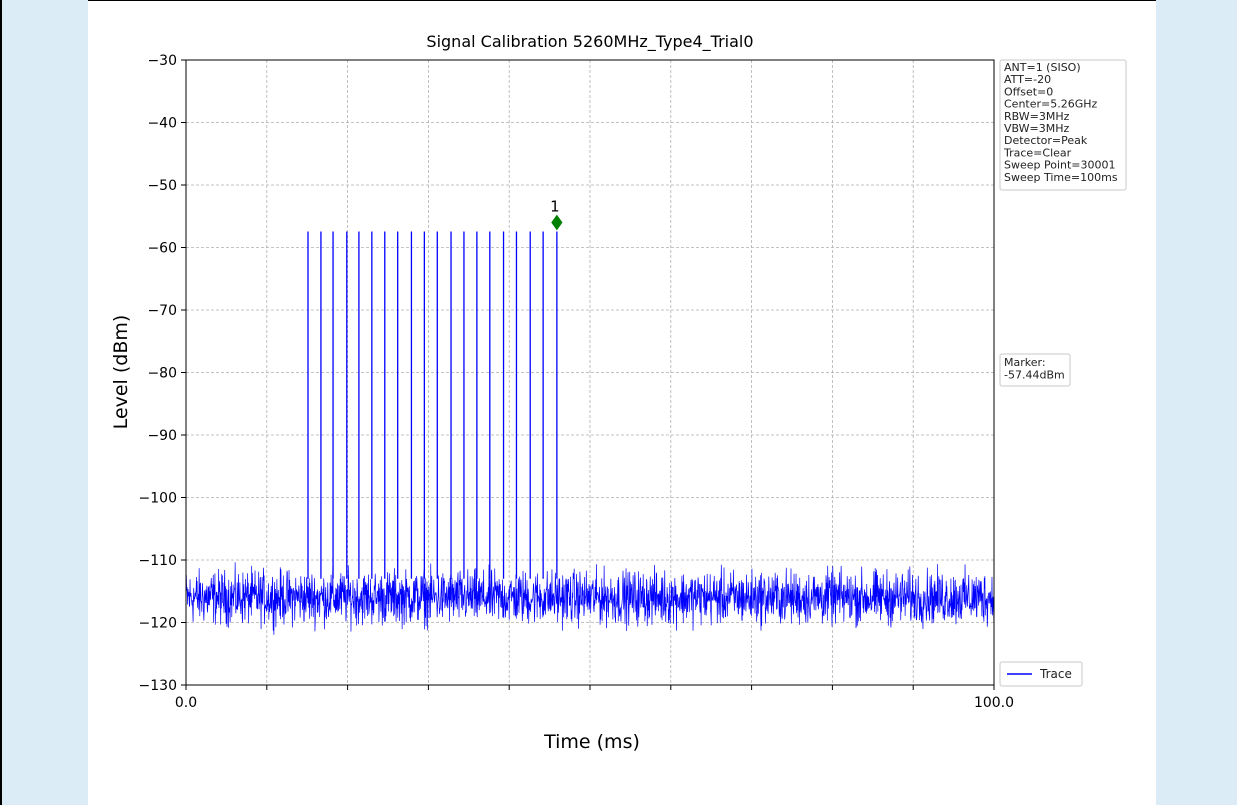 This screenshot has height=805, width=1237. Describe the element at coordinates (158, 499) in the screenshot. I see `y-tick-label: −100` at that location.